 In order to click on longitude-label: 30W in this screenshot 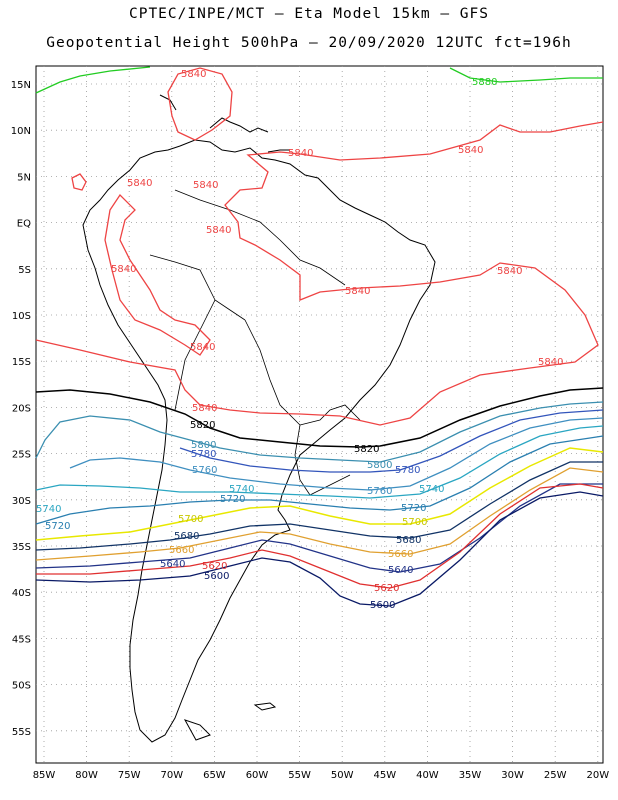, I will do `click(512, 775)`.